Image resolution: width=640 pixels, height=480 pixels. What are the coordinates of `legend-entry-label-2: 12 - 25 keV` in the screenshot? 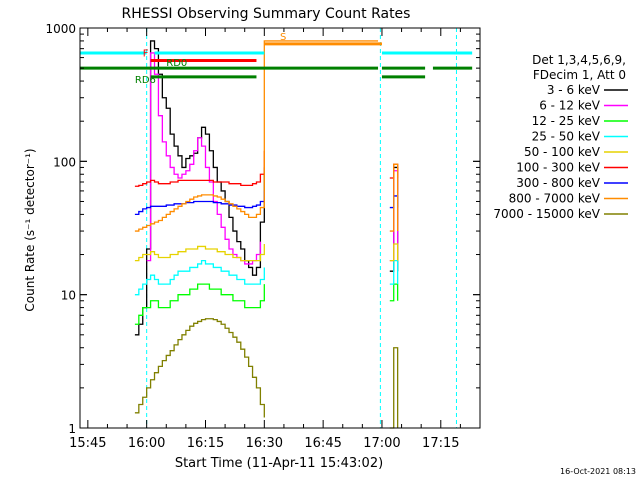 It's located at (566, 121).